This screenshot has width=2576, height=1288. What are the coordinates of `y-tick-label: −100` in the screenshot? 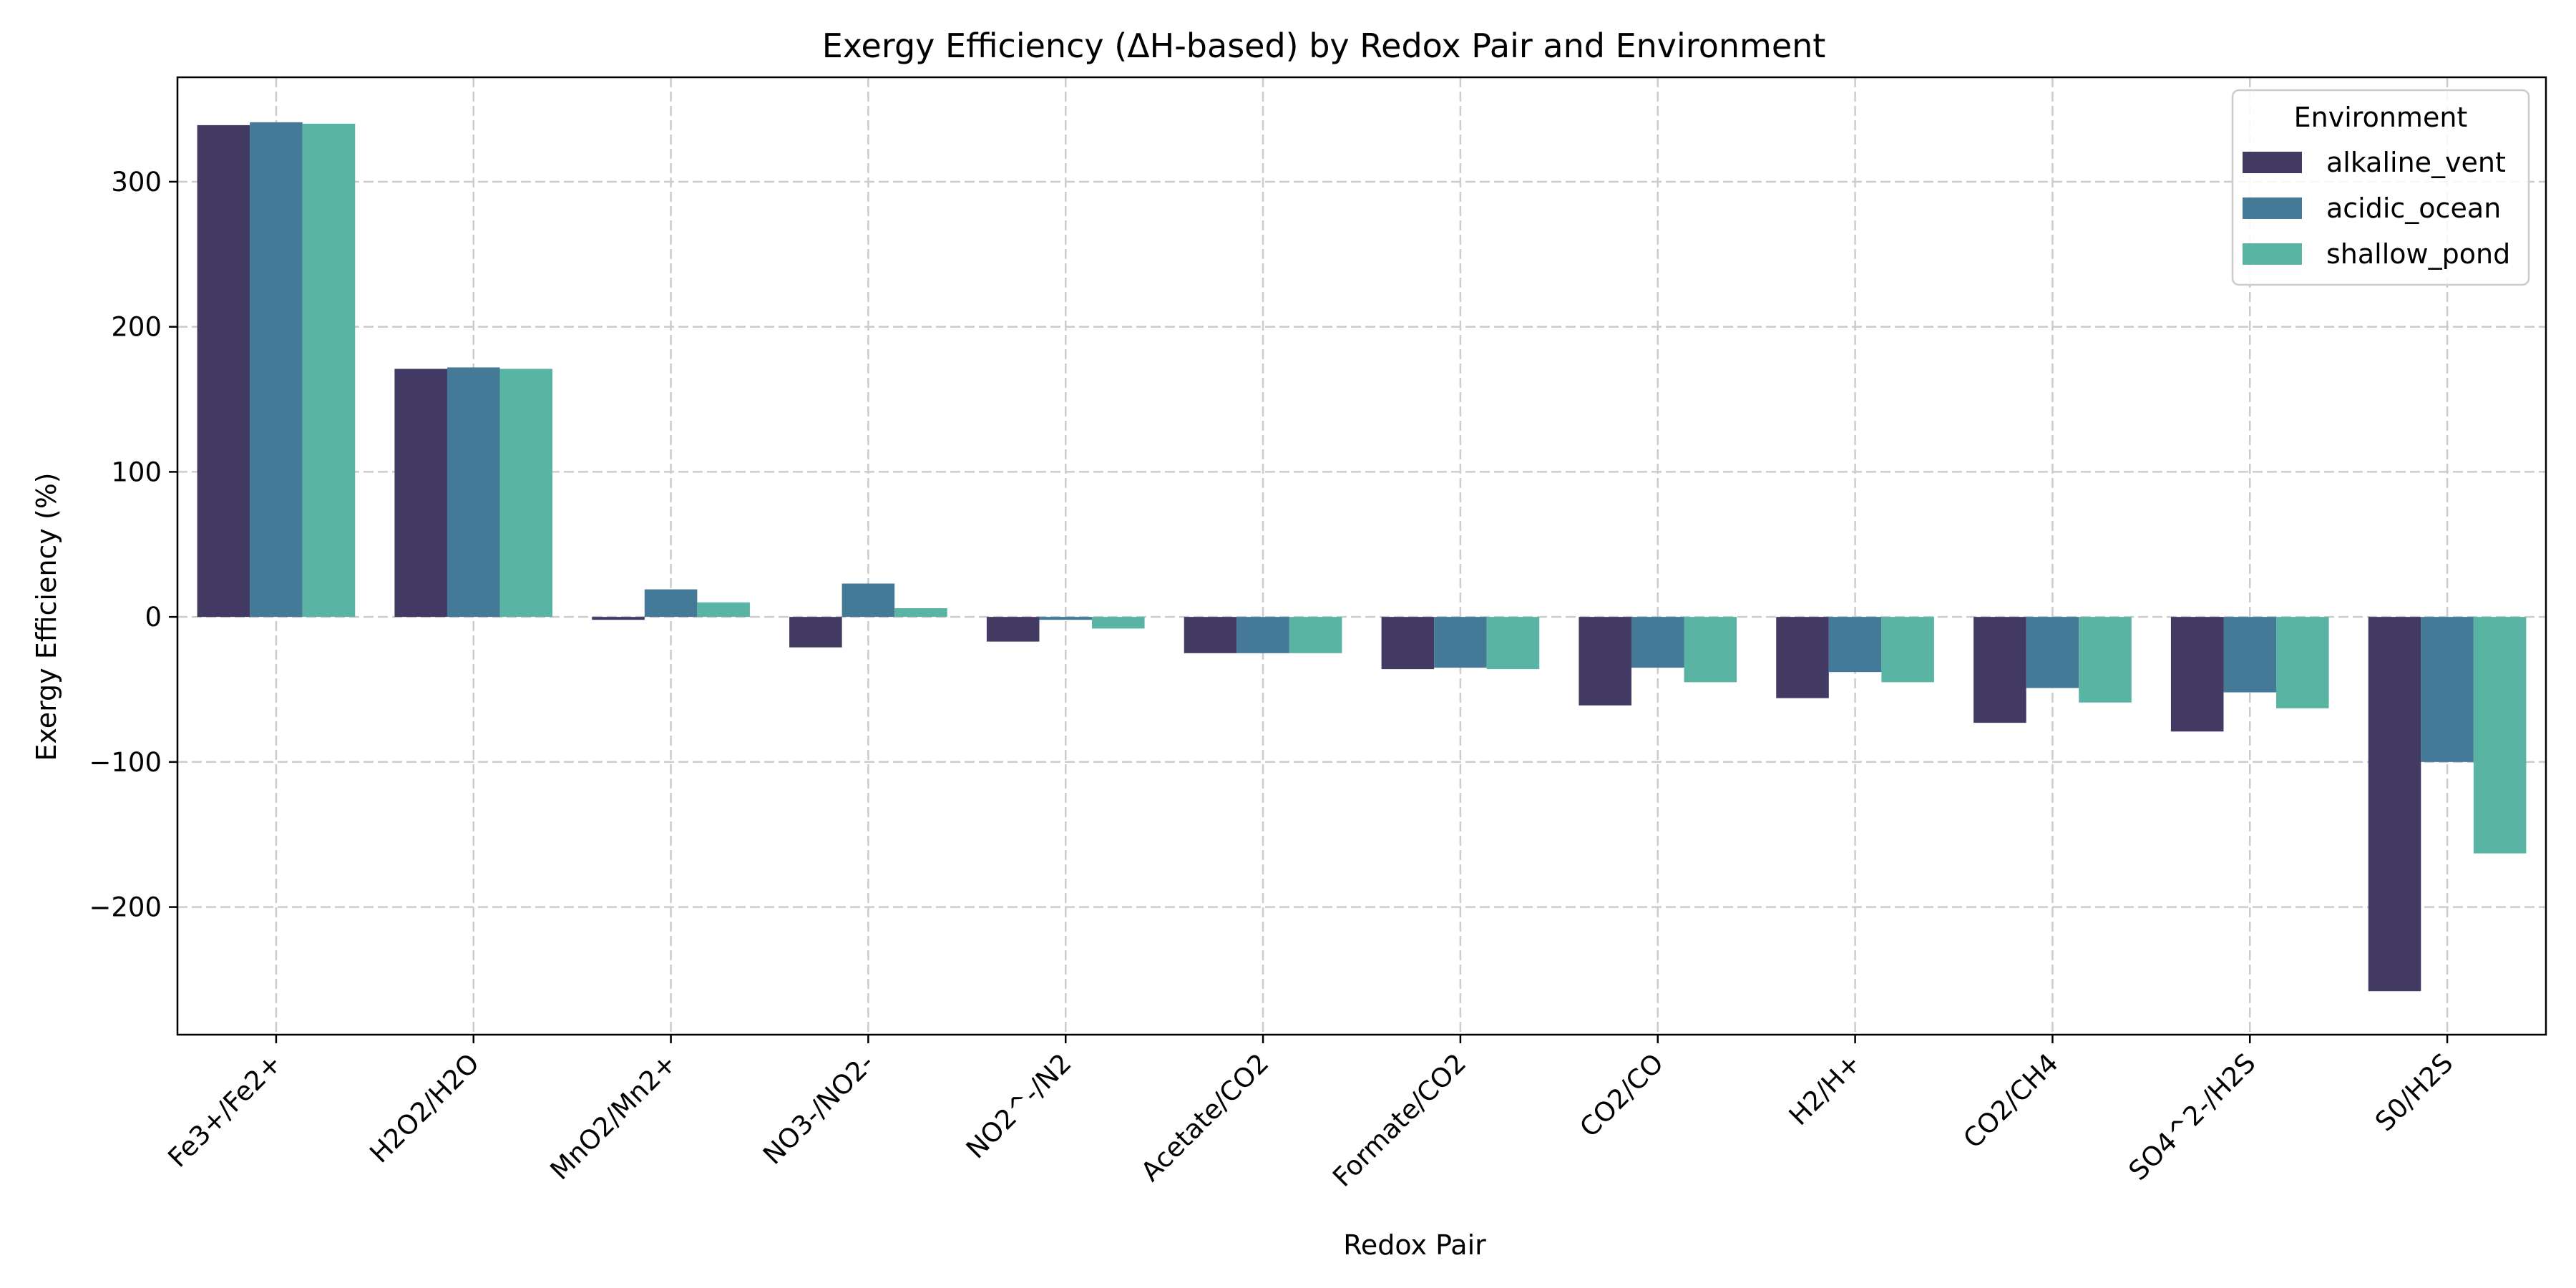 It's located at (125, 762).